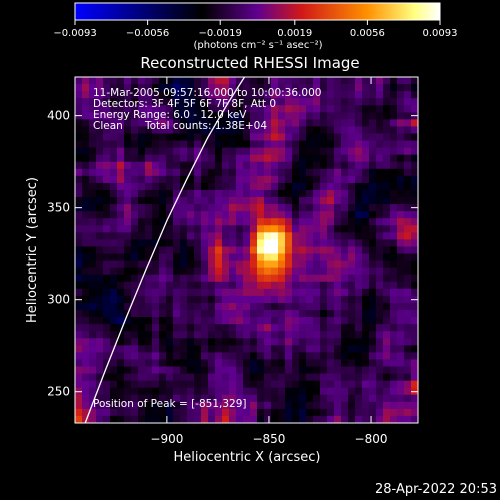 The image size is (500, 500). What do you see at coordinates (257, 11) in the screenshot?
I see `colorbar` at bounding box center [257, 11].